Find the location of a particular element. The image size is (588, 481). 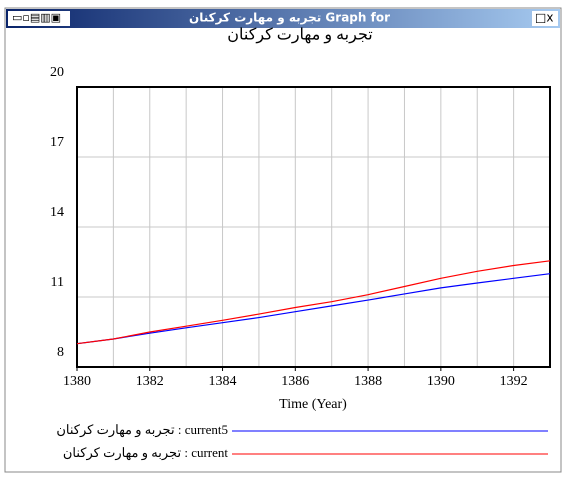

x-tick-label: 1392 is located at coordinates (514, 381).